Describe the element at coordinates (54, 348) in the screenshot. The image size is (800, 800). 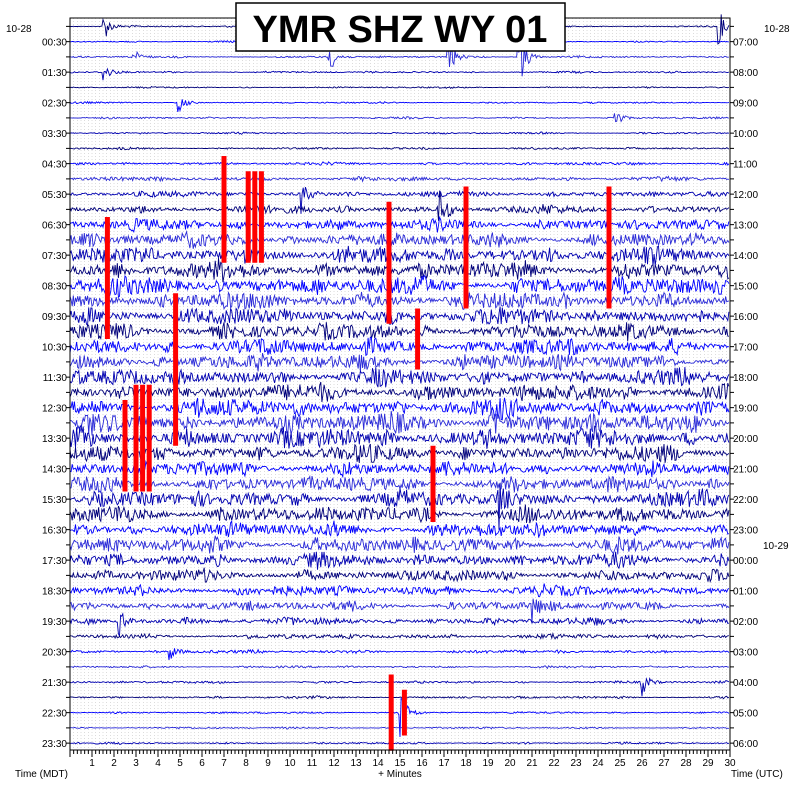
I see `left-time-label: 10:30` at that location.